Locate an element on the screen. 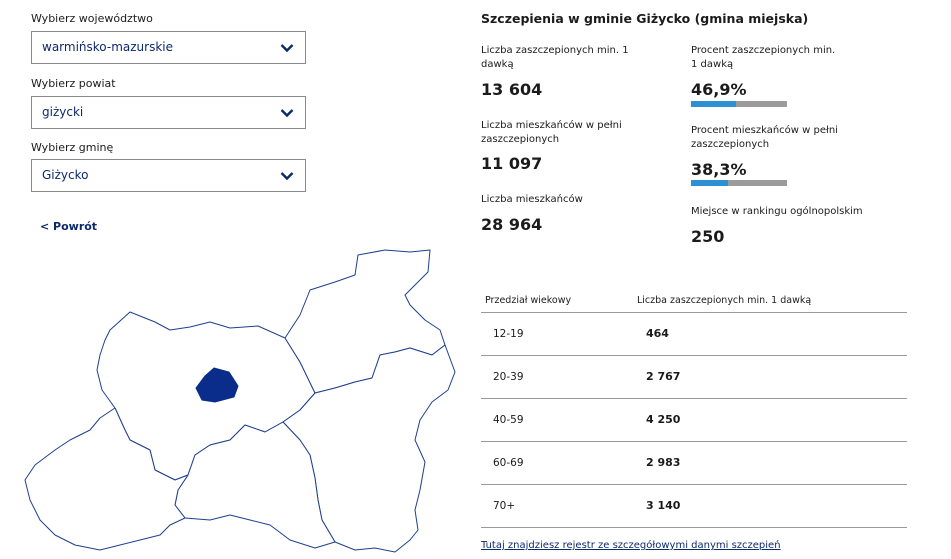  municipality-value: Giżycko is located at coordinates (65, 175).